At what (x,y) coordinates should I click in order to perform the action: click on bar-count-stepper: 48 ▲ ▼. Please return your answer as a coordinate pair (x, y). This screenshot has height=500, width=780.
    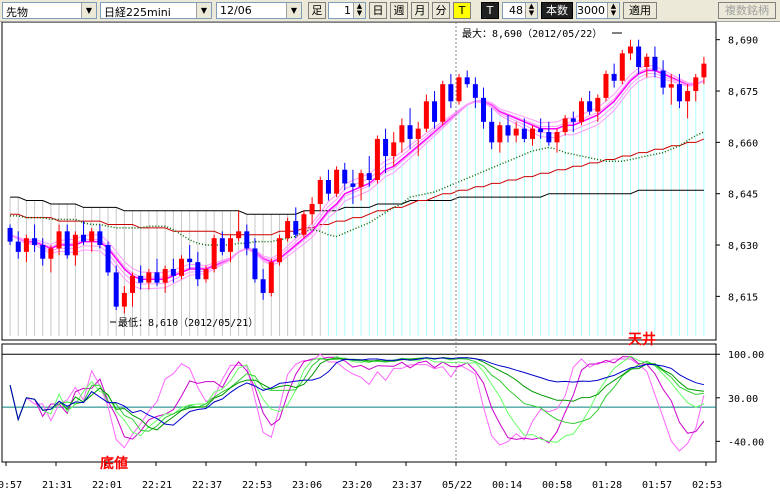
    Looking at the image, I should click on (520, 10).